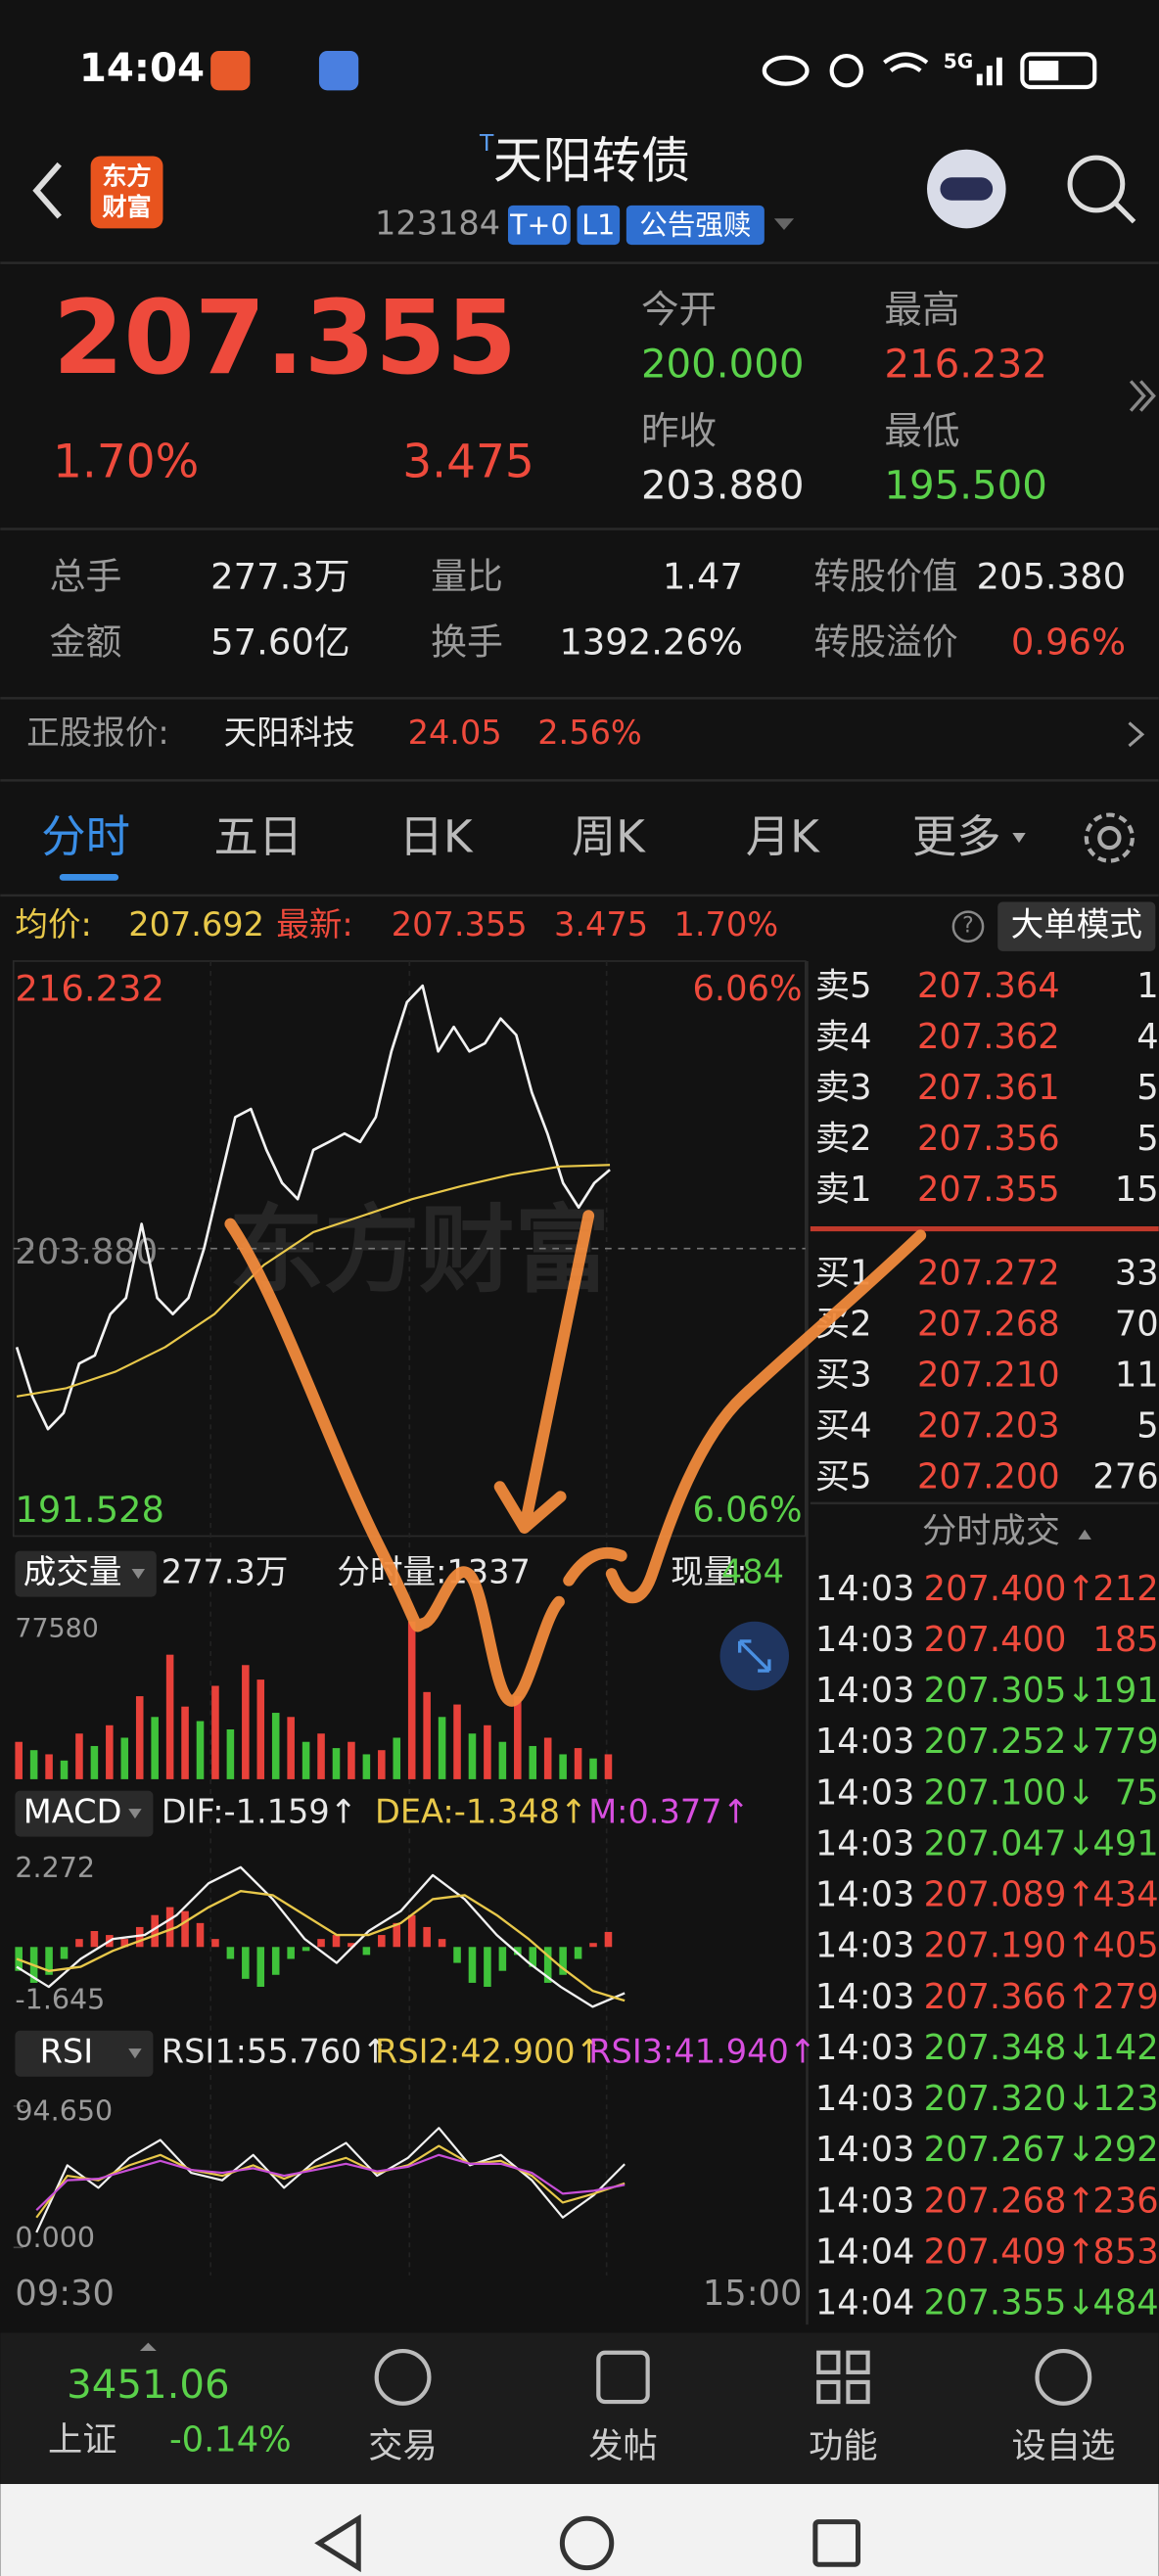 The height and width of the screenshot is (2576, 1159). What do you see at coordinates (754, 1656) in the screenshot?
I see `expand-chart-button` at bounding box center [754, 1656].